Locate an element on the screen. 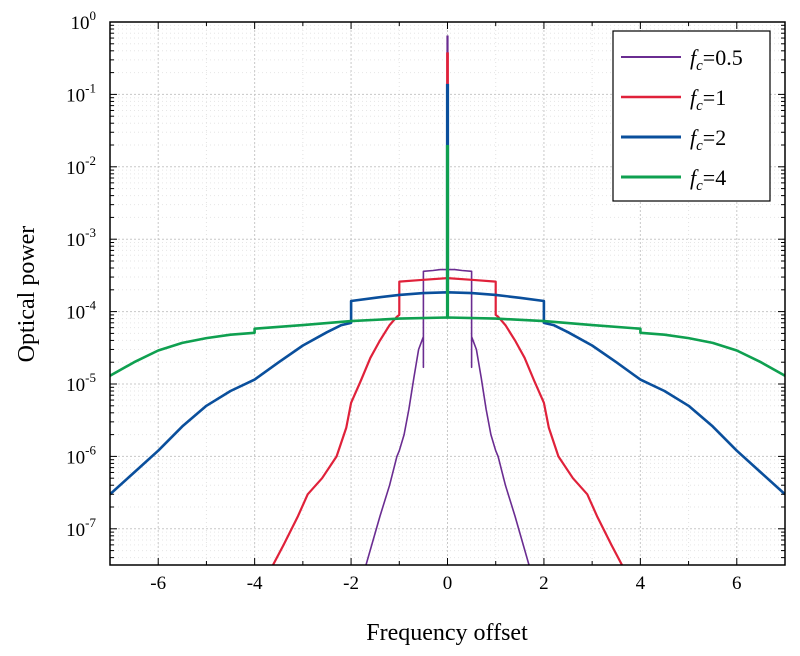  x-axis-title: Frequency offset is located at coordinates (447, 633).